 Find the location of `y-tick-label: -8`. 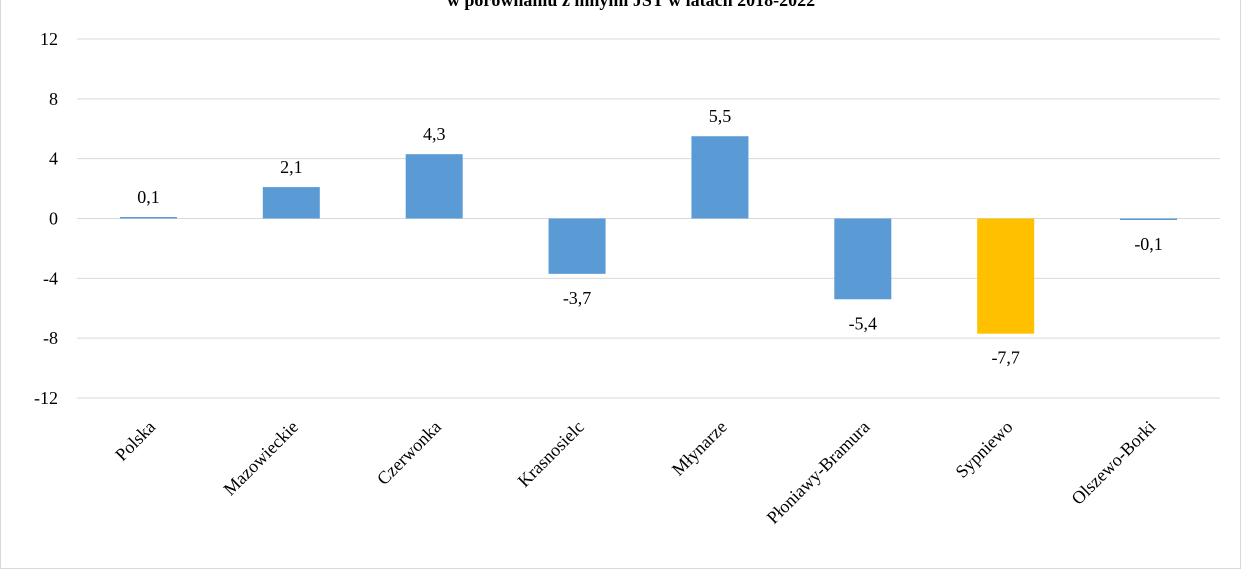

y-tick-label: -8 is located at coordinates (50, 338).